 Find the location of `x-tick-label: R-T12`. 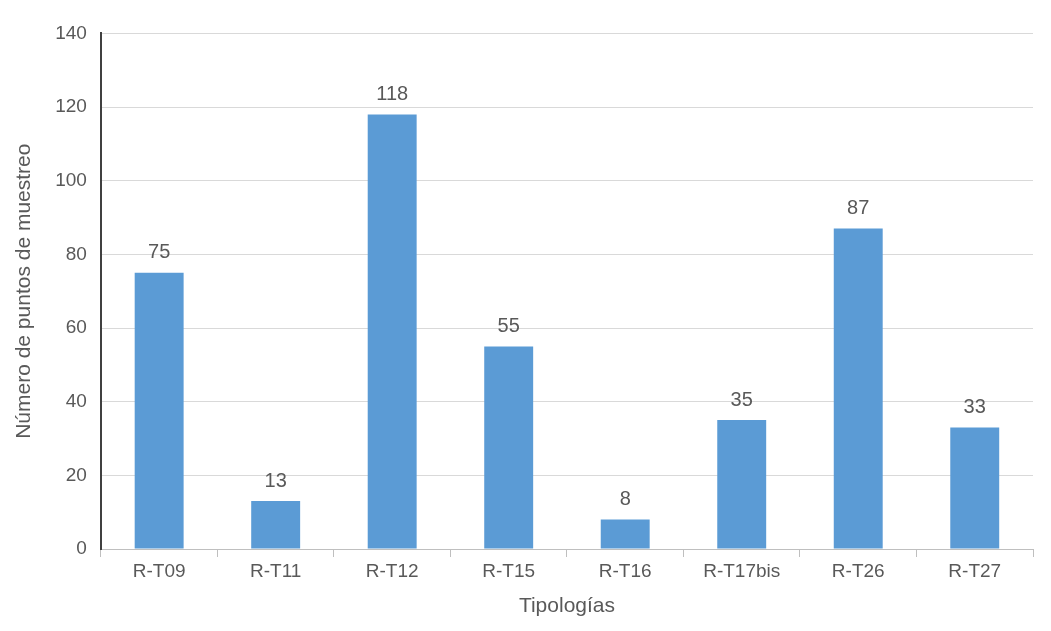

x-tick-label: R-T12 is located at coordinates (392, 570).